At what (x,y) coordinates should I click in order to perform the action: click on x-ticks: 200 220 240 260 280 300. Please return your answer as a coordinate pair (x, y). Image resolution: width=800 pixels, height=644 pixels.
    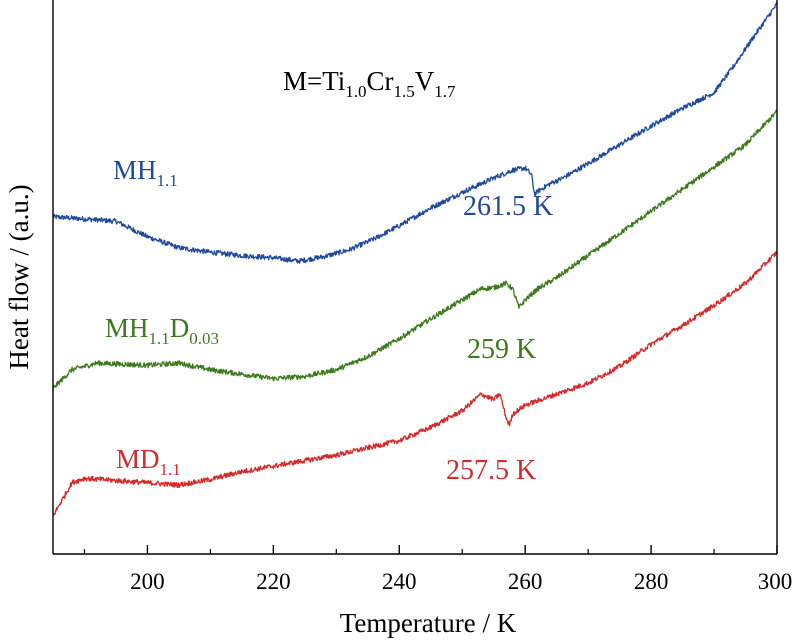
    Looking at the image, I should click on (438, 569).